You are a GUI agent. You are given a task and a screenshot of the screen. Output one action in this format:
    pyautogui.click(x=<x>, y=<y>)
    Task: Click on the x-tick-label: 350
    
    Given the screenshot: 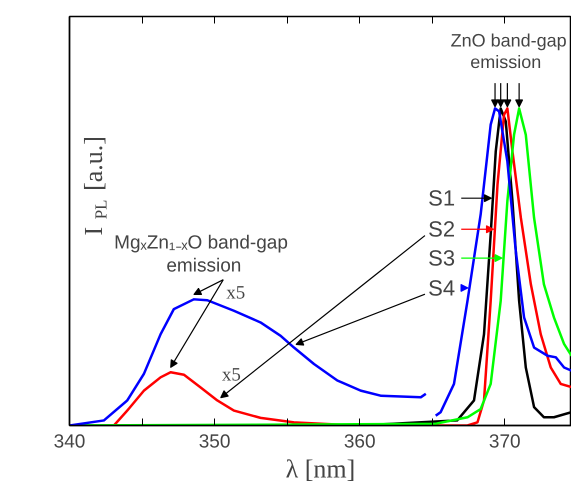 What is the action you would take?
    pyautogui.click(x=214, y=442)
    